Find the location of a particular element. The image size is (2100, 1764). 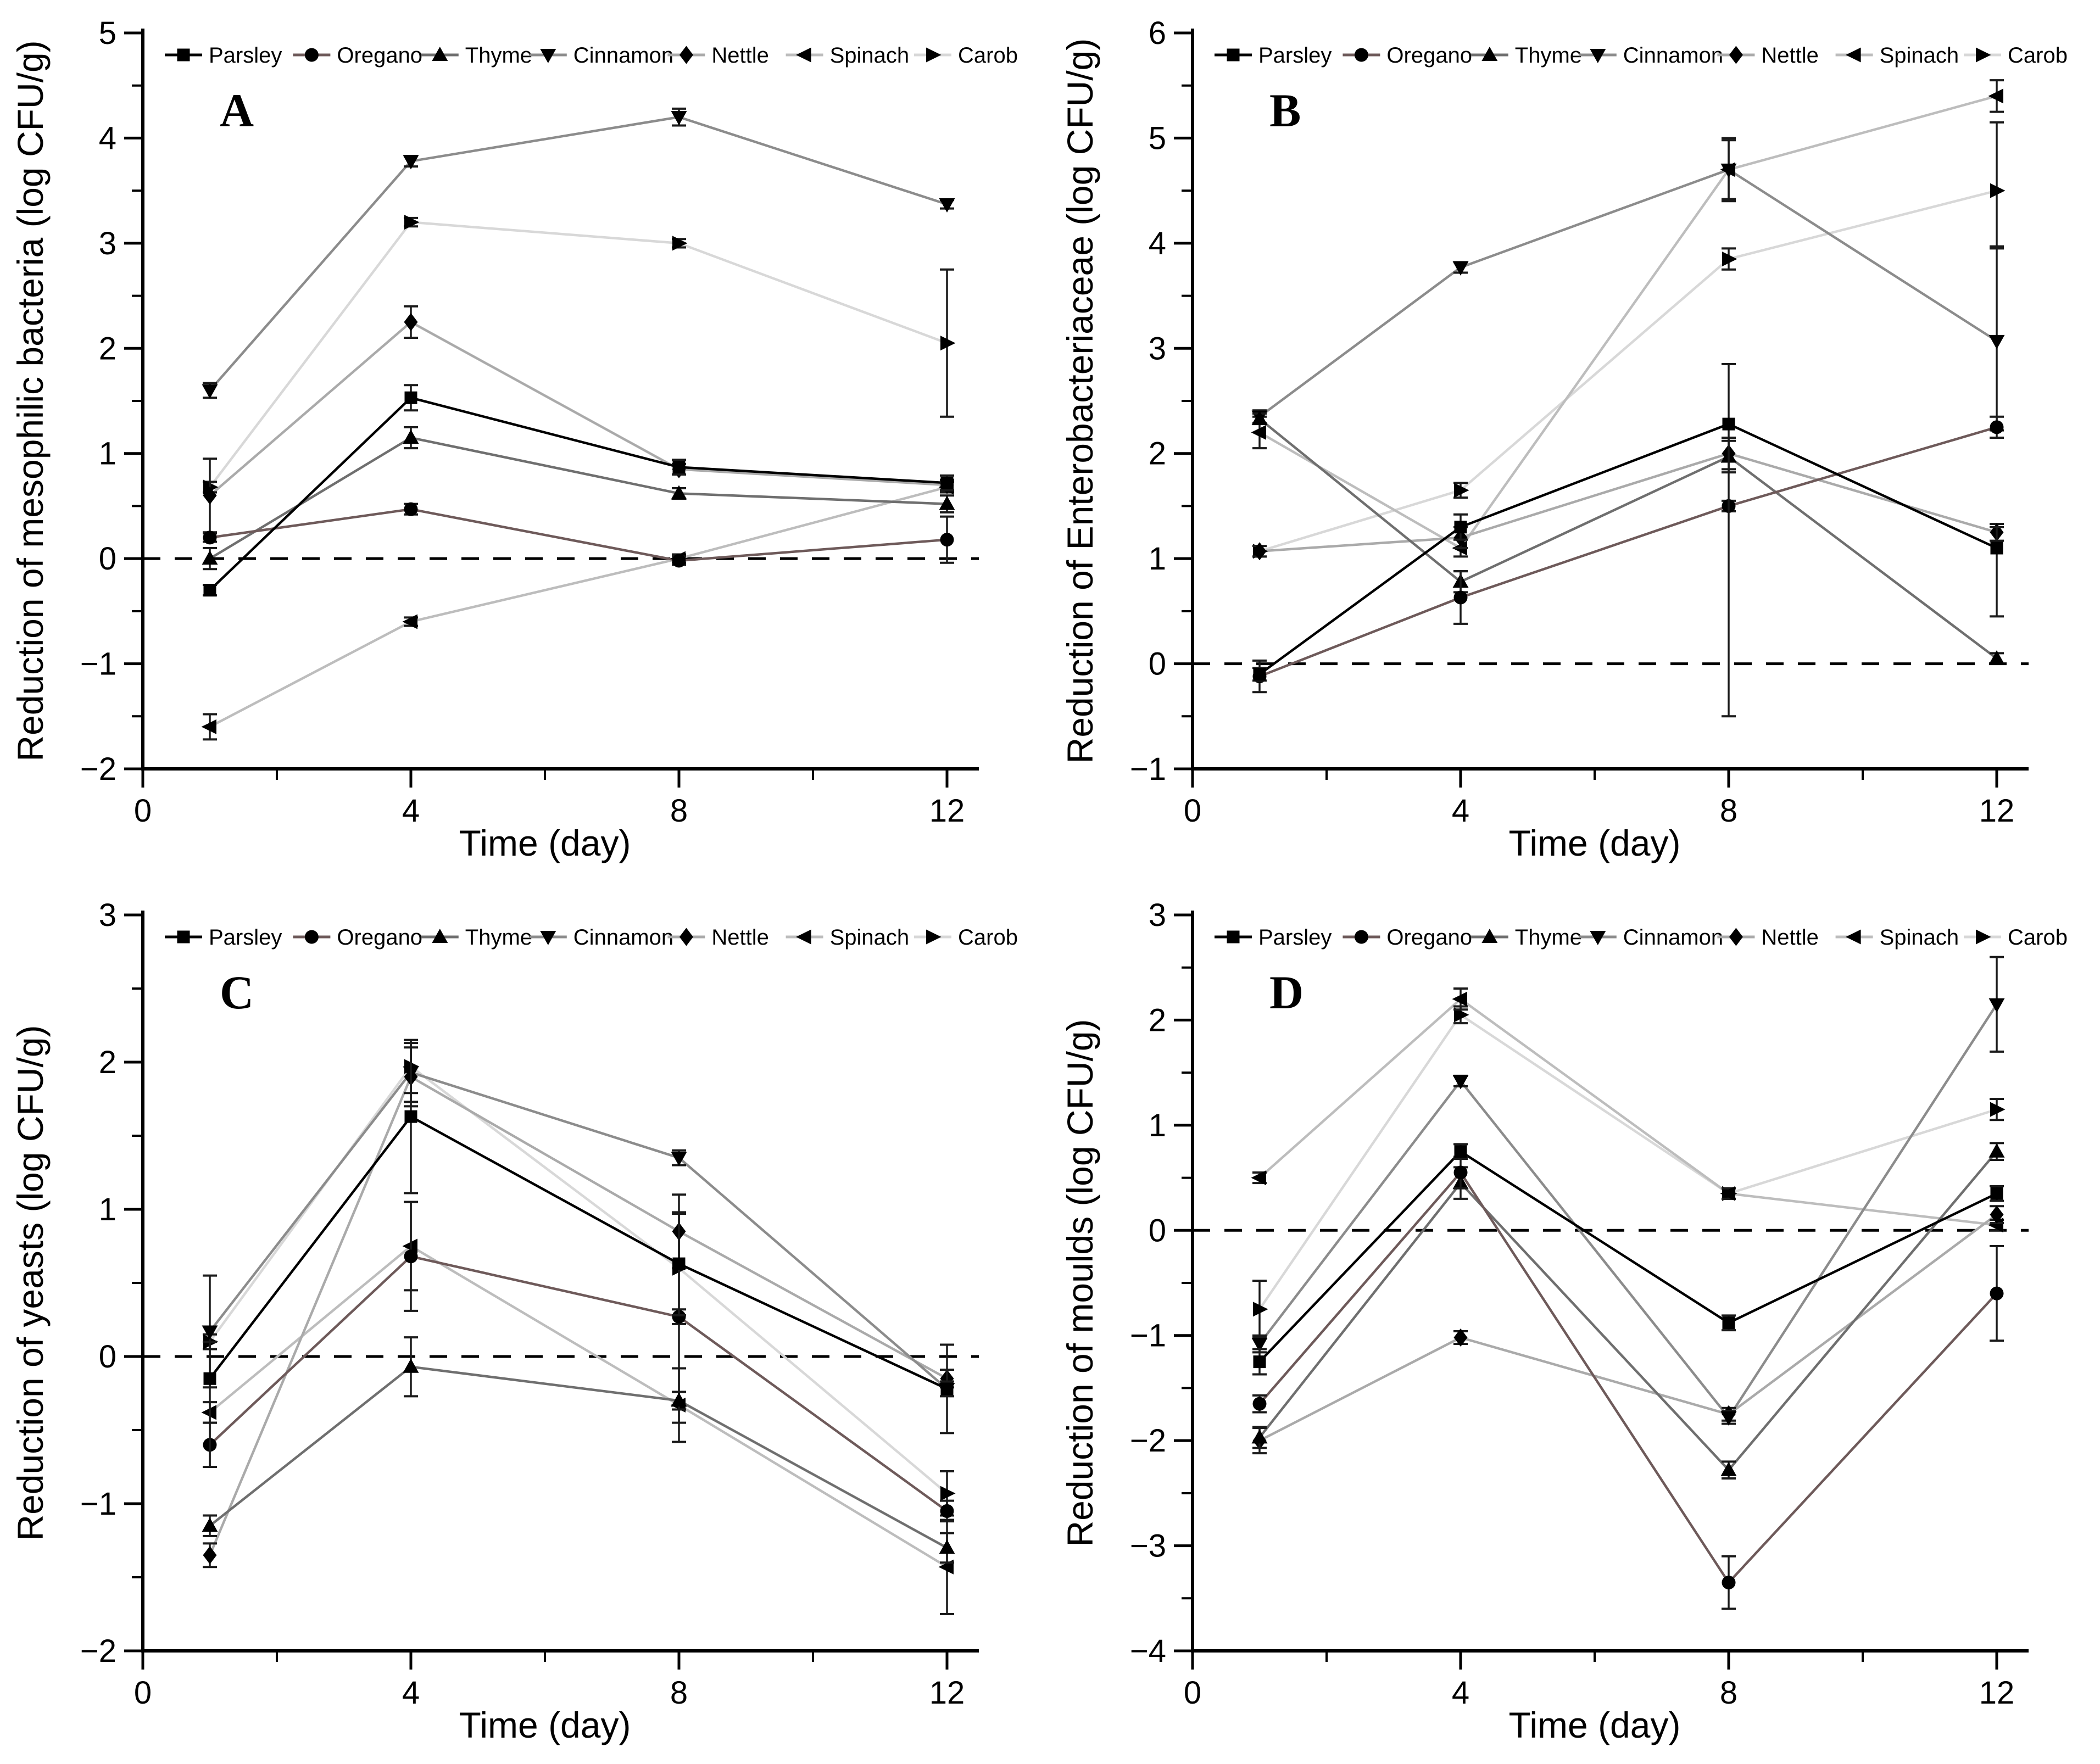

series-points-parsley is located at coordinates (1628, 1259).